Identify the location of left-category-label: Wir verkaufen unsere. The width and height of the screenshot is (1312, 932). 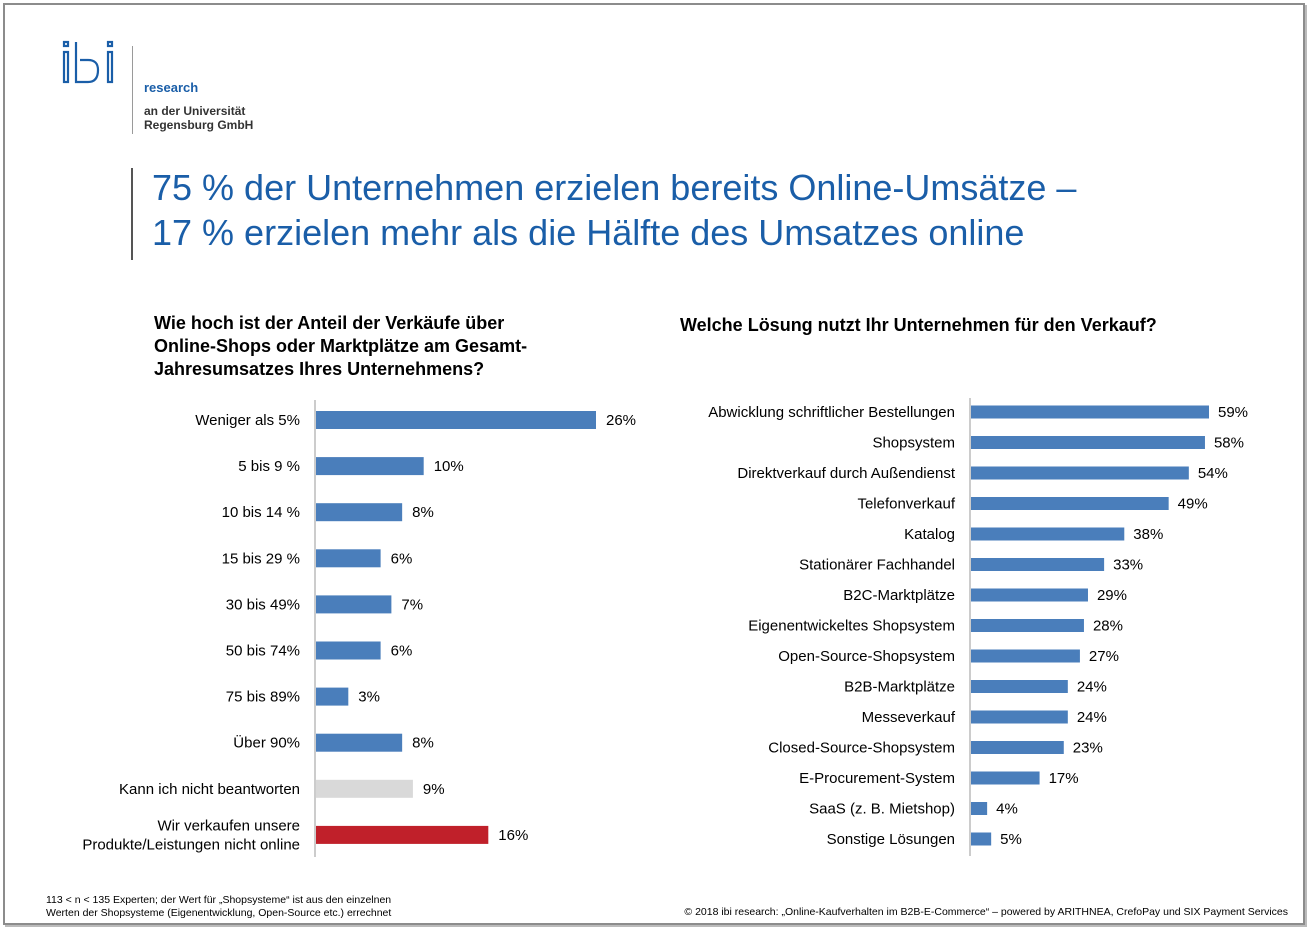
(228, 825).